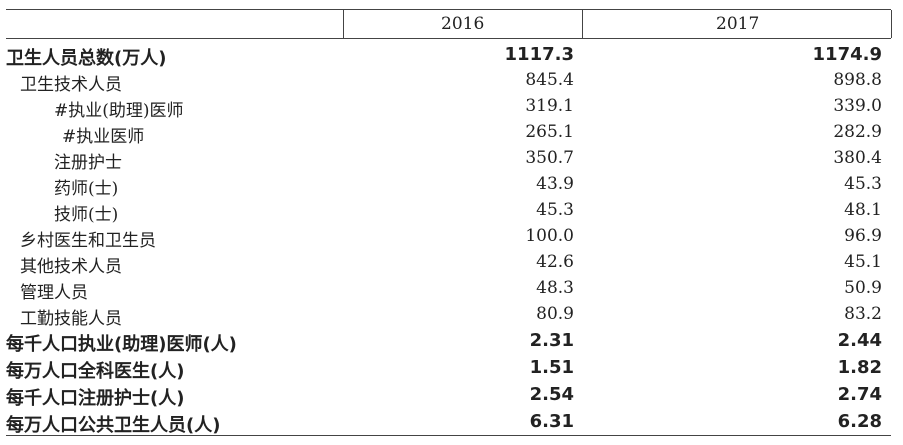  What do you see at coordinates (857, 80) in the screenshot?
I see `value-2017: 898.8` at bounding box center [857, 80].